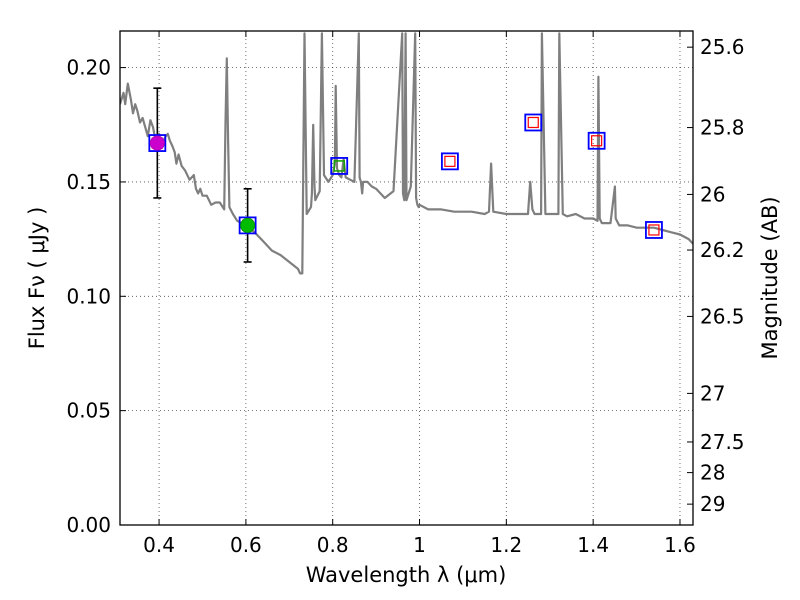  What do you see at coordinates (88, 182) in the screenshot?
I see `y-tick-label: 0.15` at bounding box center [88, 182].